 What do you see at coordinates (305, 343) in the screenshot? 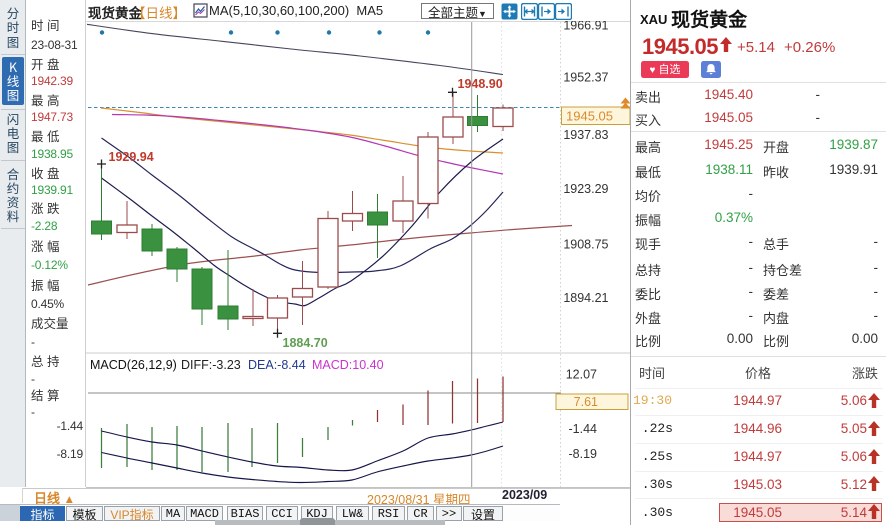
I see `svg-text: 1884.70` at bounding box center [305, 343].